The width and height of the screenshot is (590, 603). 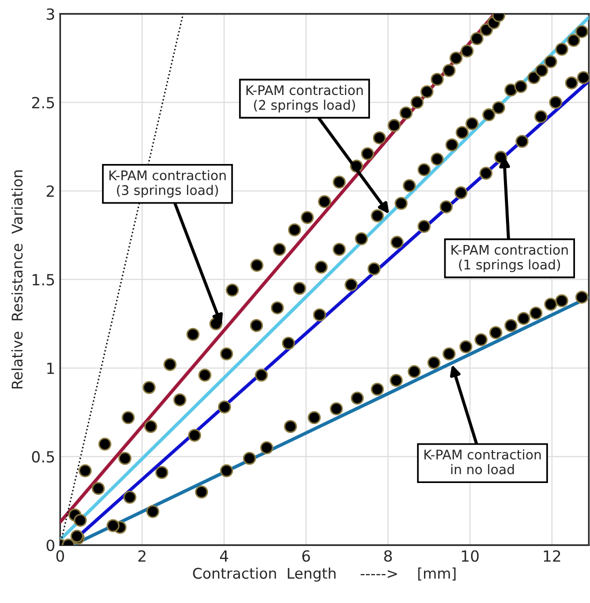 I want to click on x-tick-label: 0, so click(x=60, y=556).